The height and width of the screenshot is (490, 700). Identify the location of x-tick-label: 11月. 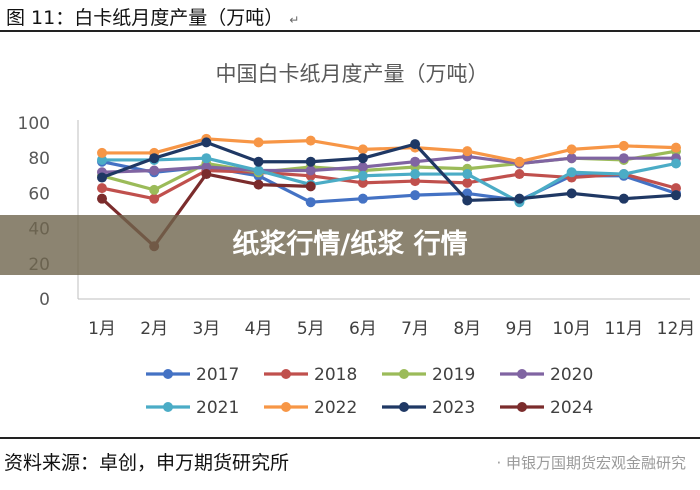
(623, 329).